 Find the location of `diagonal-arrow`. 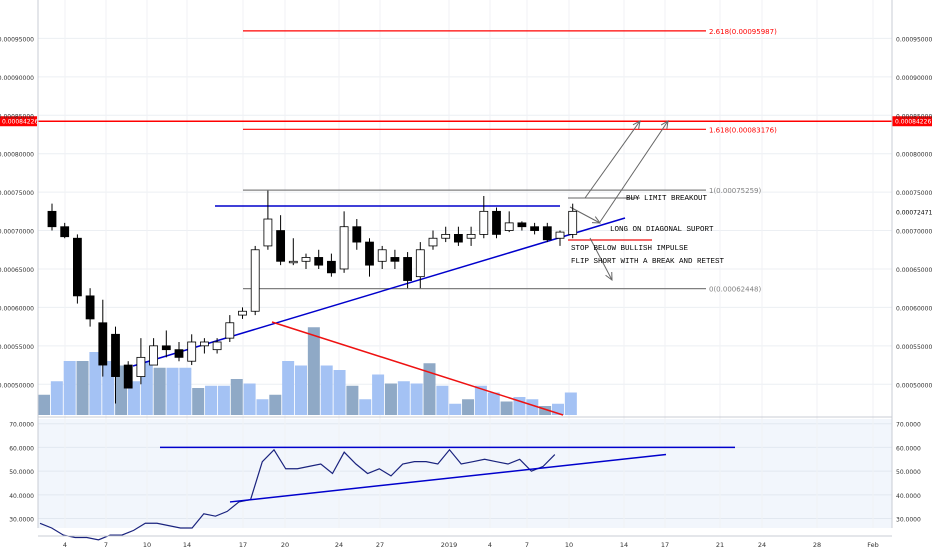

diagonal-arrow is located at coordinates (634, 171).